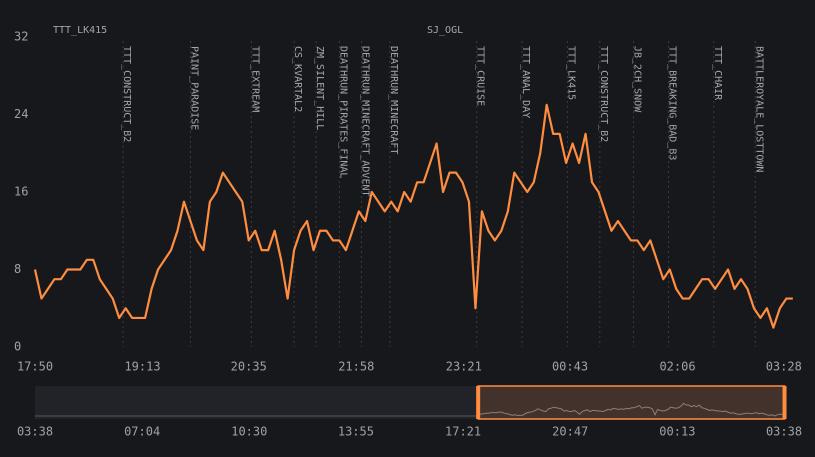 The width and height of the screenshot is (815, 457). Describe the element at coordinates (784, 367) in the screenshot. I see `x-tick-label: 03:28` at that location.